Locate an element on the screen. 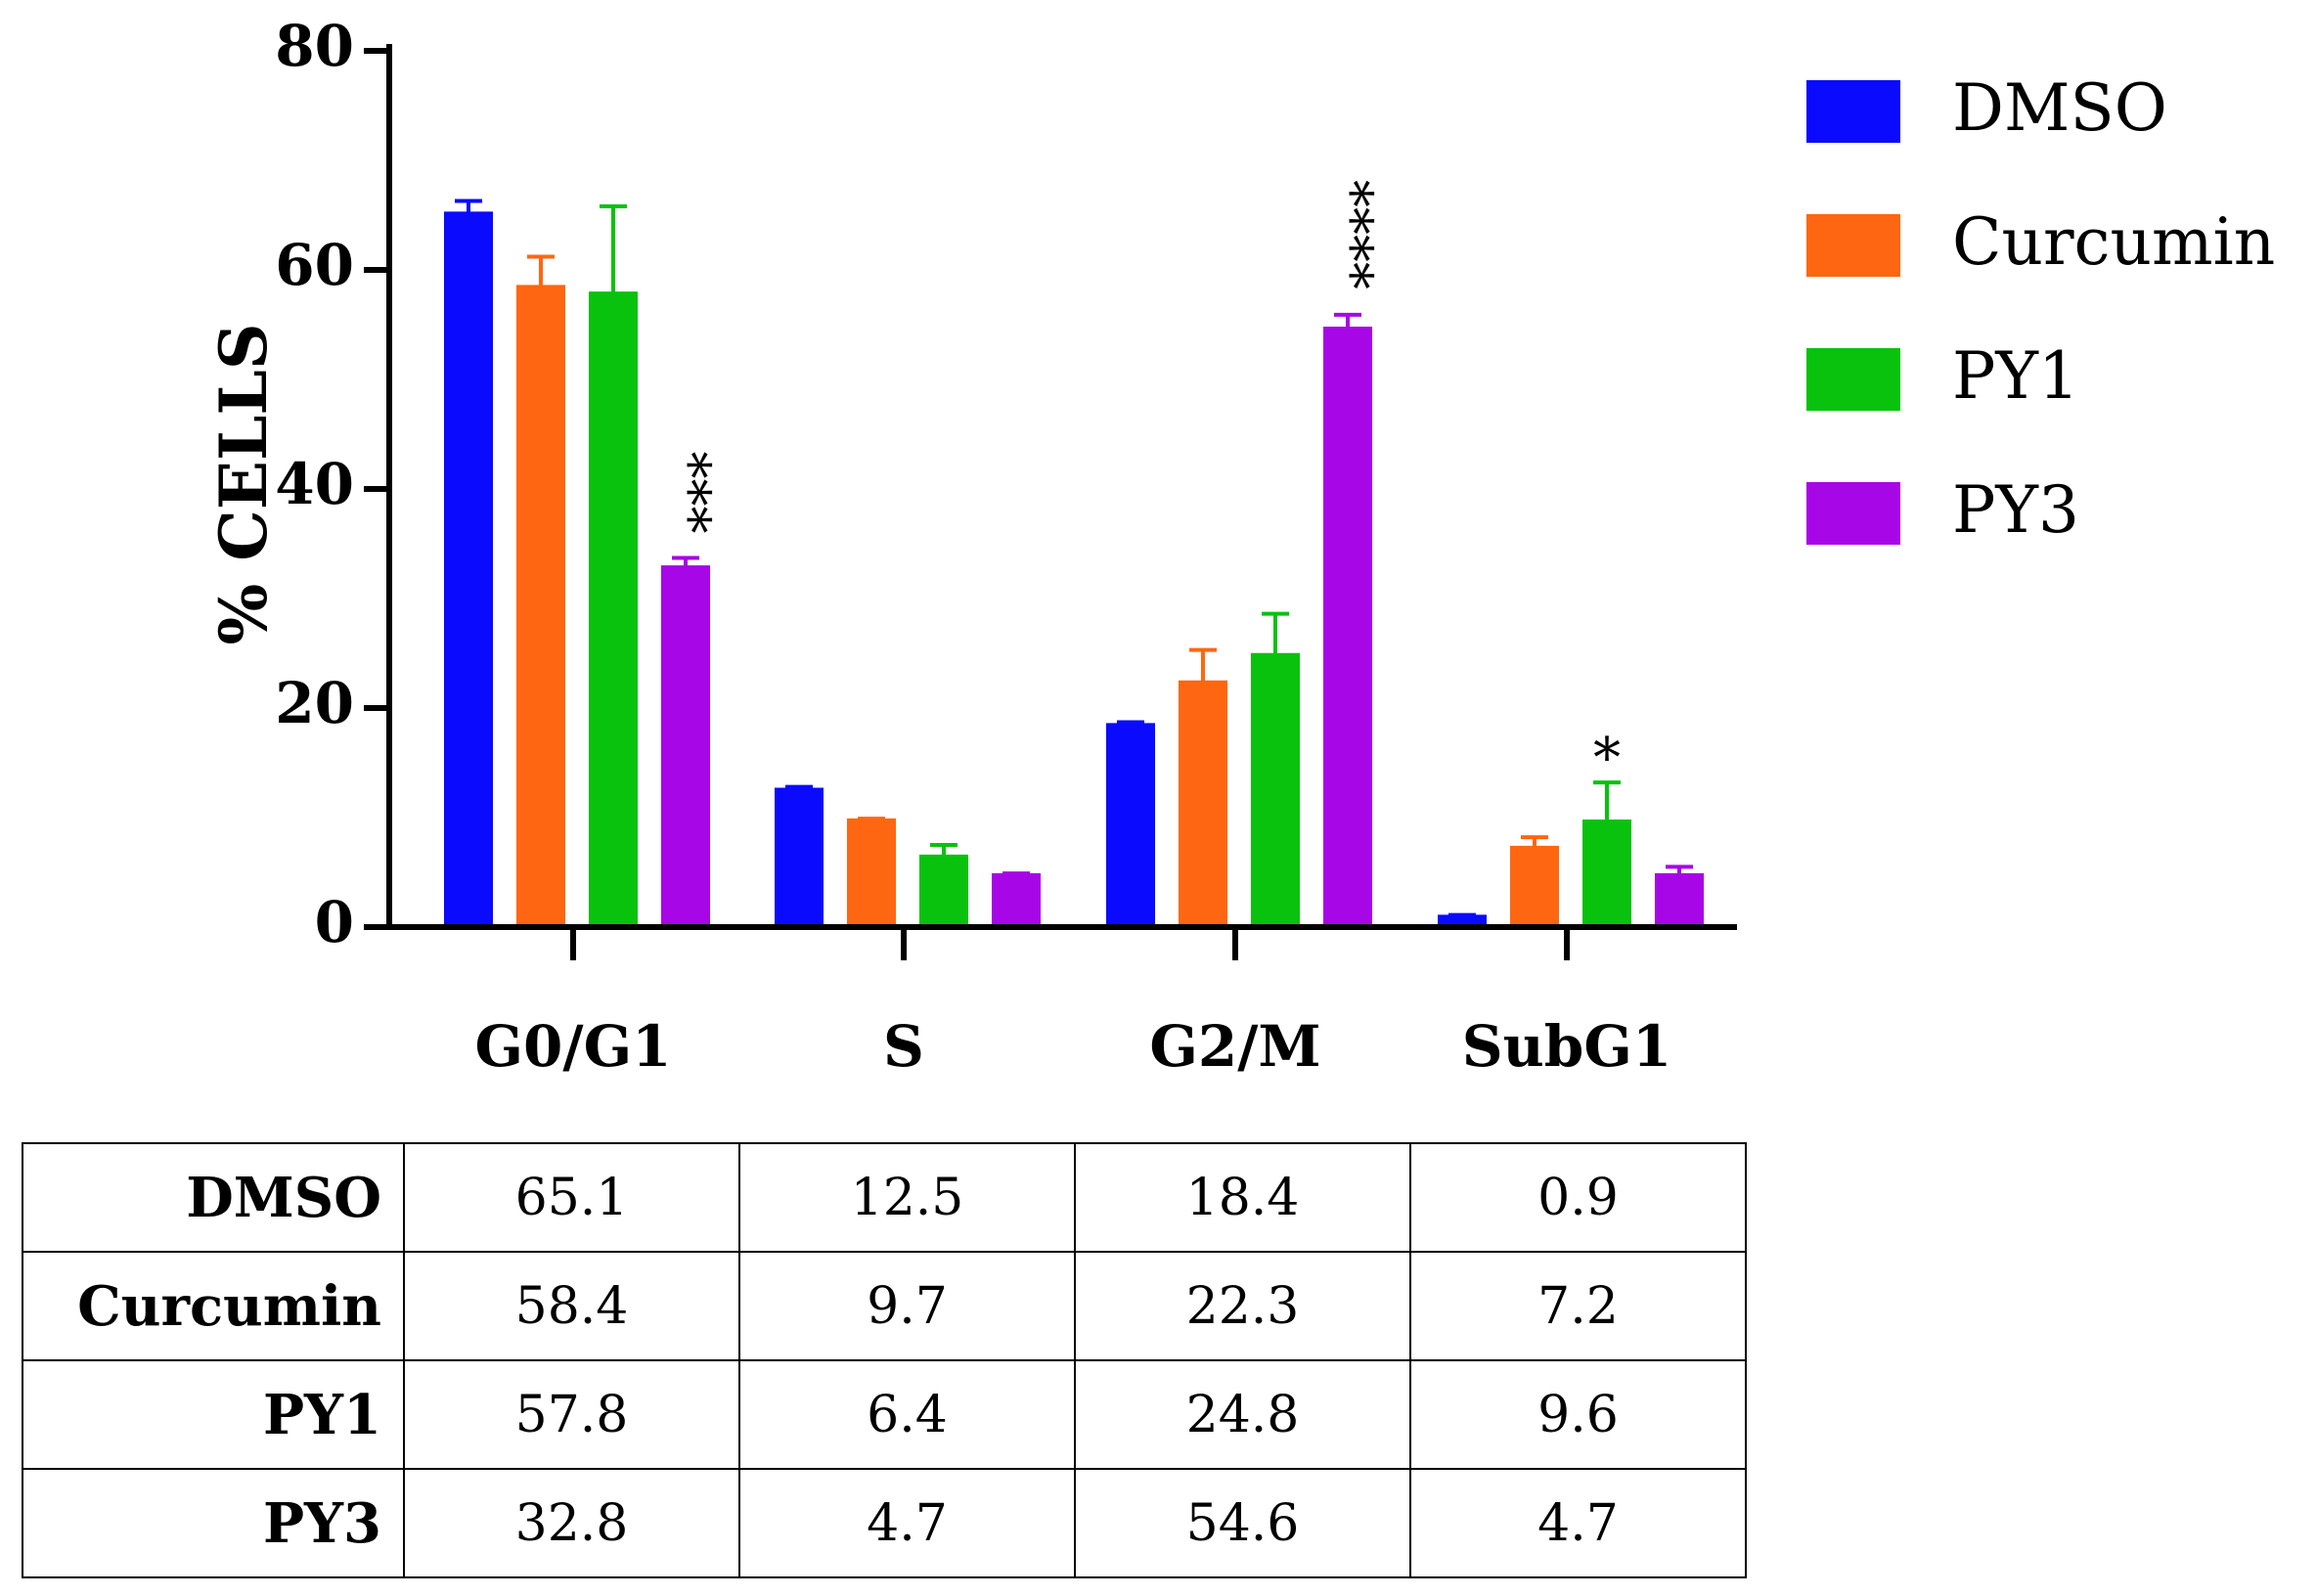 The width and height of the screenshot is (2316, 1596). legend-label-dmso: DMSO is located at coordinates (2059, 108).